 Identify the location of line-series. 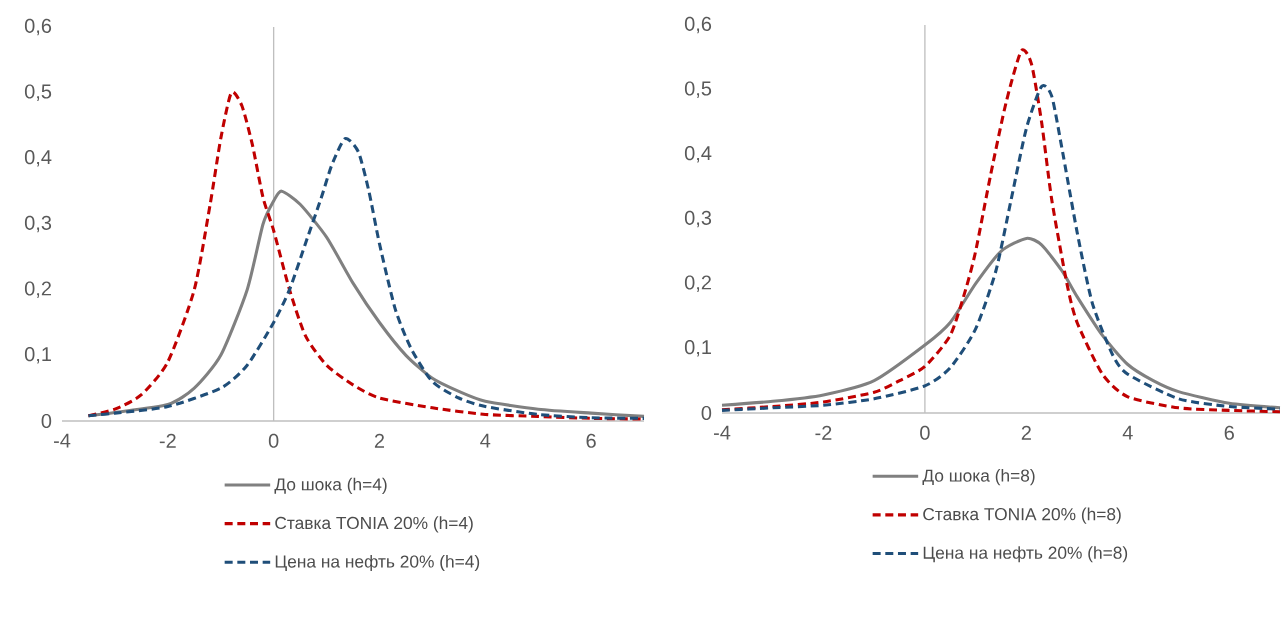
(1001, 323).